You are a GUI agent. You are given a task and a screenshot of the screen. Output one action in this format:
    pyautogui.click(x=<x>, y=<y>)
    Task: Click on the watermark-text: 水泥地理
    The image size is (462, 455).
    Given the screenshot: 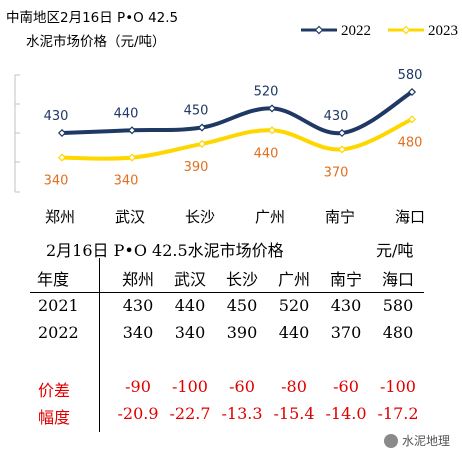 What is the action you would take?
    pyautogui.click(x=425, y=441)
    